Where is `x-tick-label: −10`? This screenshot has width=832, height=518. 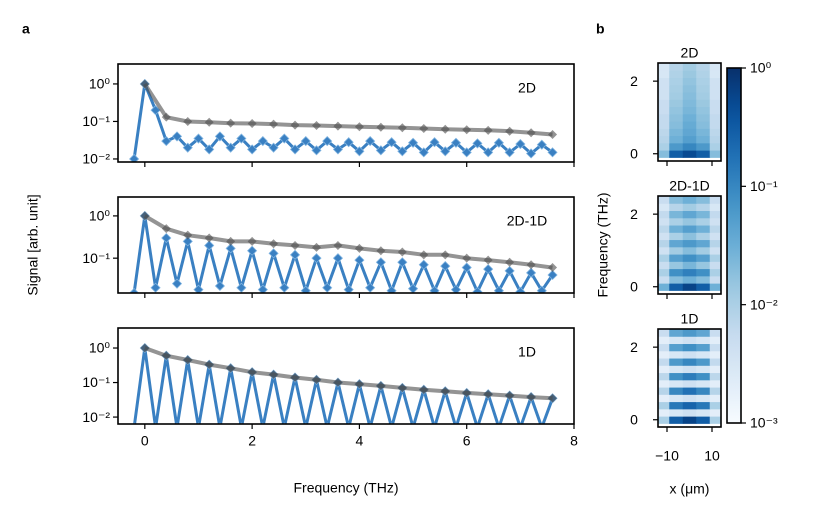
x-tick-label: −10 is located at coordinates (667, 456).